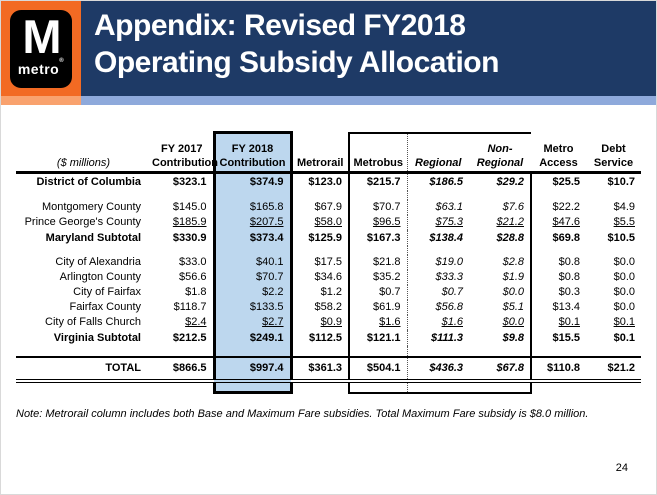 The height and width of the screenshot is (495, 657). What do you see at coordinates (378, 338) in the screenshot?
I see `value-cell: $121.1` at bounding box center [378, 338].